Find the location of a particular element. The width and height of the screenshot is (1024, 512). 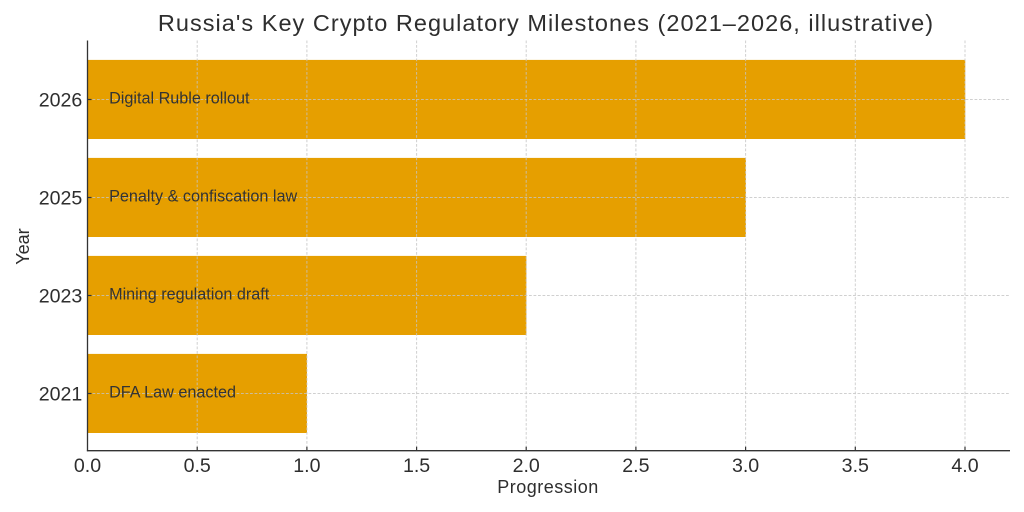

svg-text: DFA Law enacted is located at coordinates (172, 392).